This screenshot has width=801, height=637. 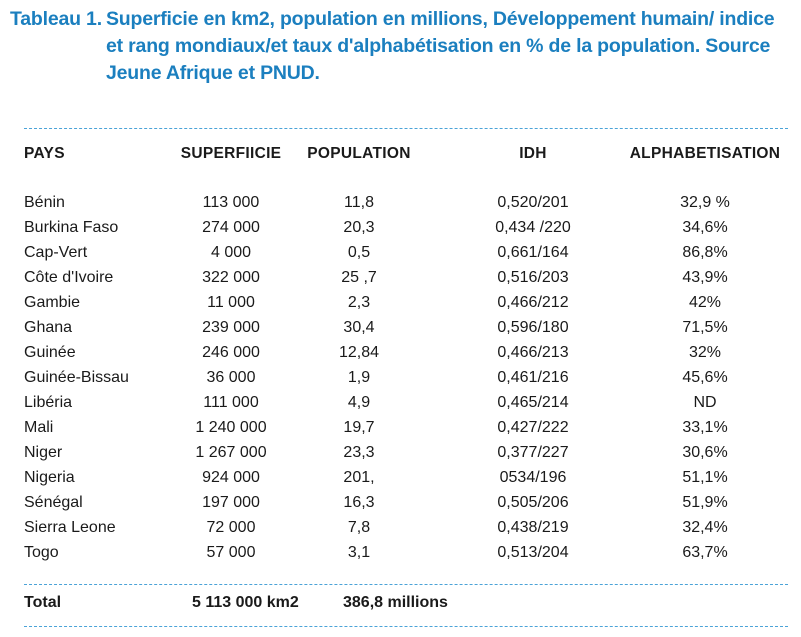 I want to click on cell-superficie: 924 000, so click(x=231, y=477).